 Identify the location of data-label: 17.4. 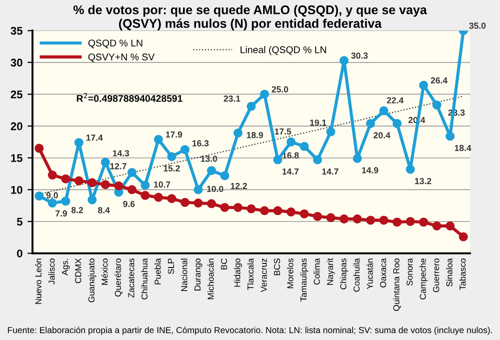
(94, 137).